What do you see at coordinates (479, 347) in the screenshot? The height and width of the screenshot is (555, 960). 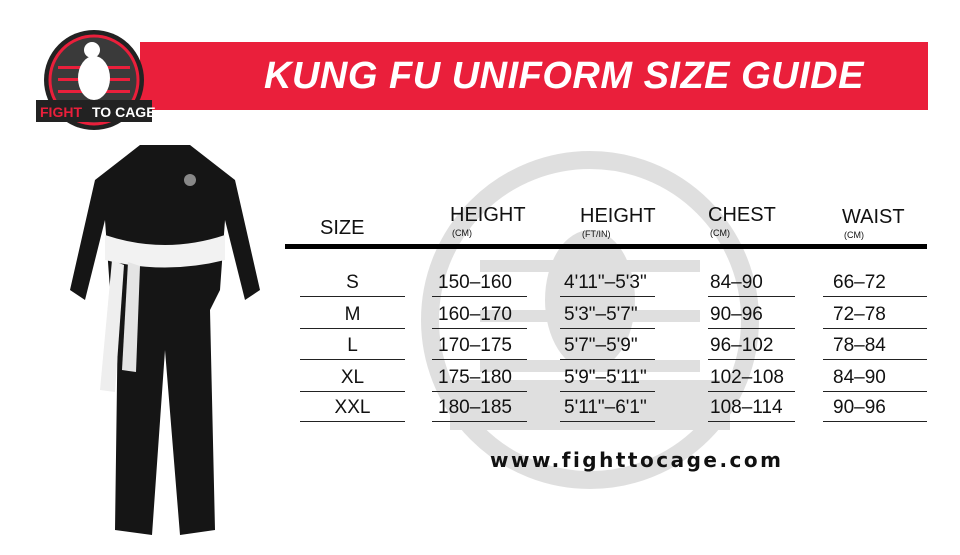 I see `table-cell: 170–175` at bounding box center [479, 347].